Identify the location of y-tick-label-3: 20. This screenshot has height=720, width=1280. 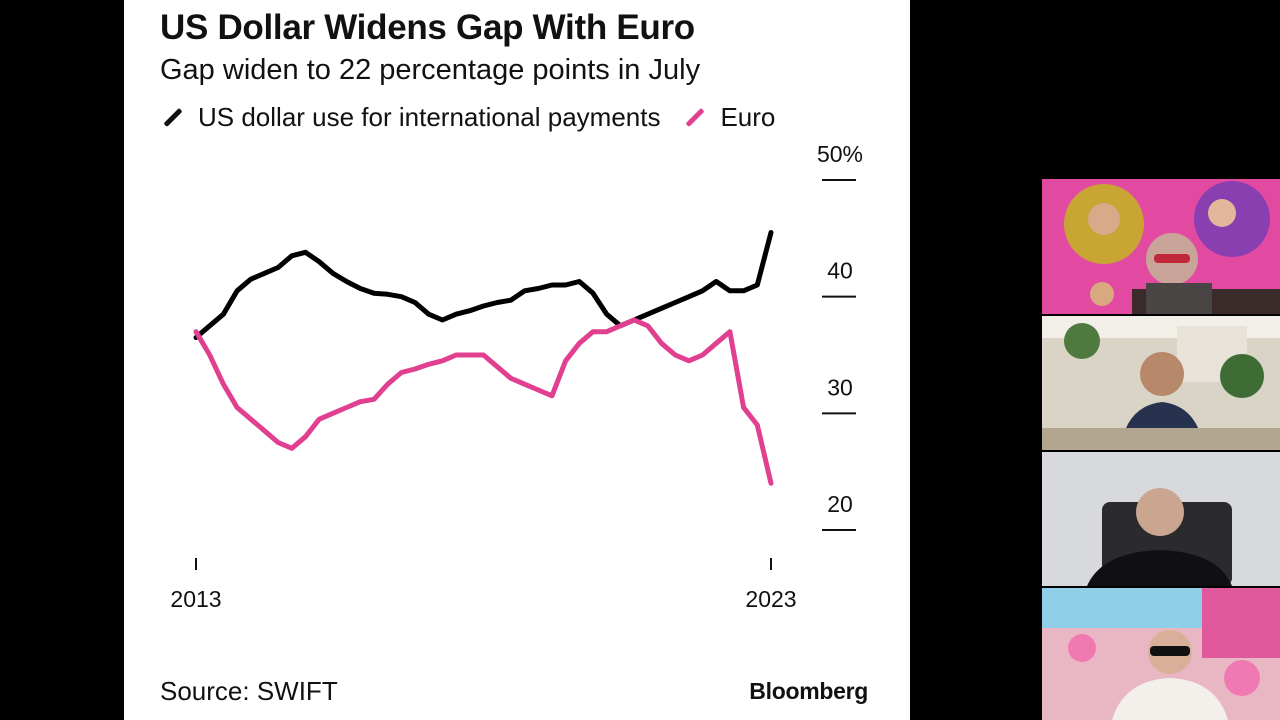
(840, 504).